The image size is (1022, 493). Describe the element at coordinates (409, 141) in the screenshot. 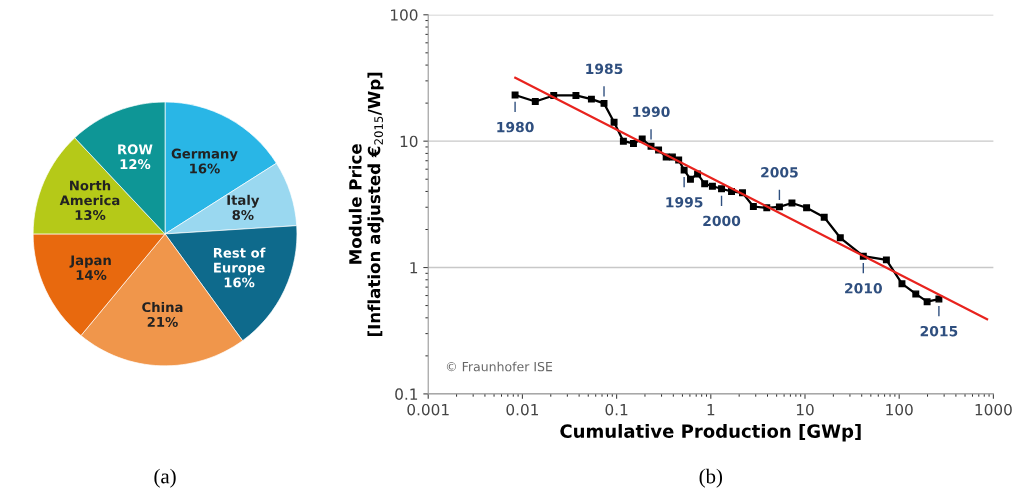

I see `y-tick-label: 10` at that location.